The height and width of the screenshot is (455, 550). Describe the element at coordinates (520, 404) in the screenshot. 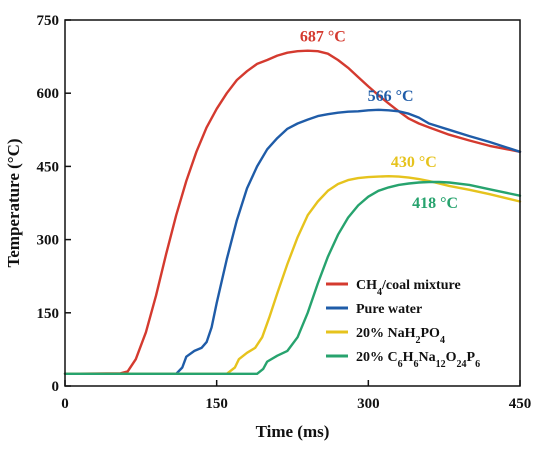

I see `x-tick-label: 450` at that location.